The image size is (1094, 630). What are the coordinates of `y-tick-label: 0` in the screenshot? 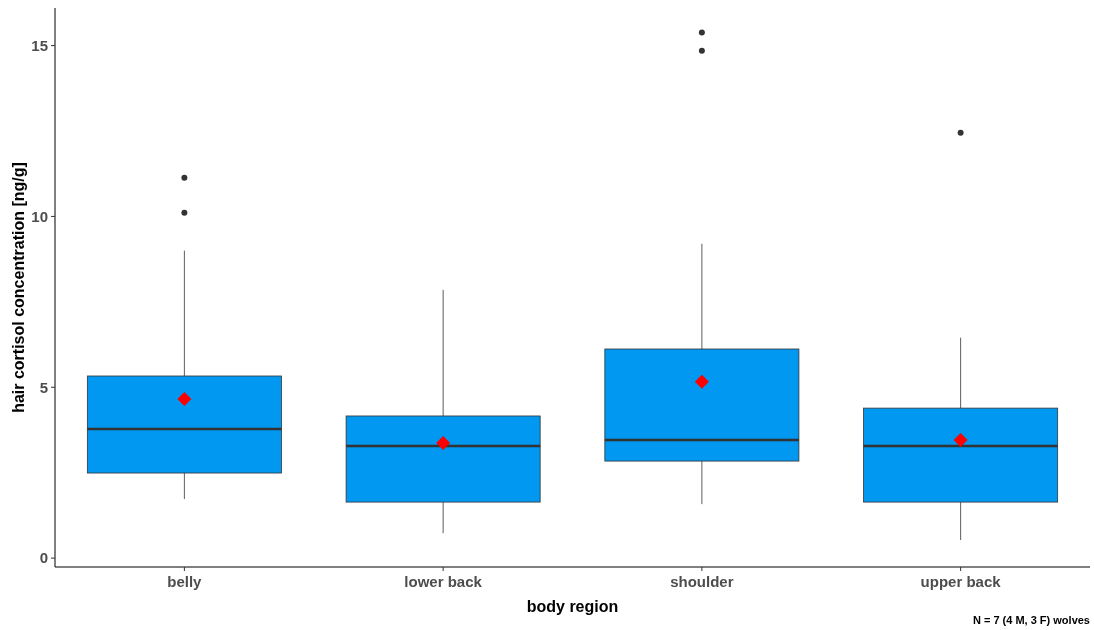 It's located at (43, 558).